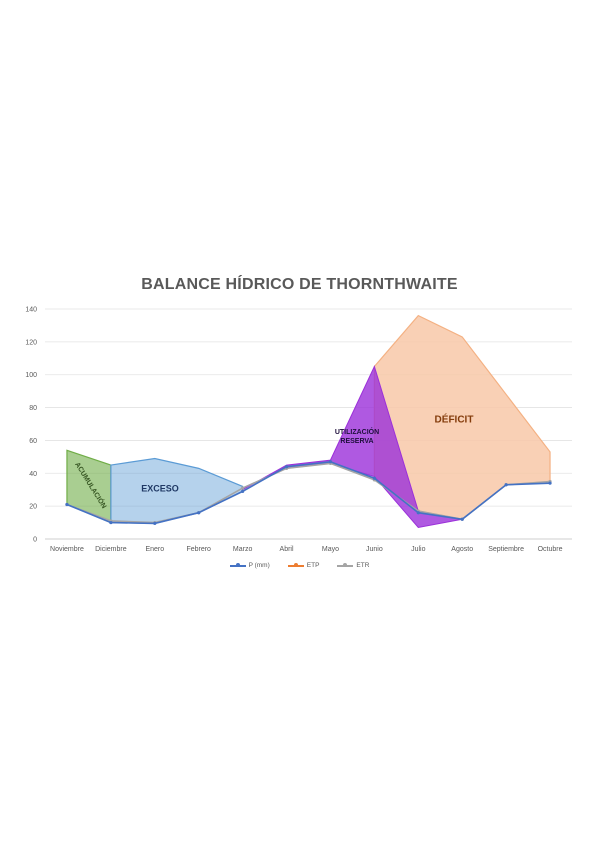 Image resolution: width=599 pixels, height=848 pixels. What do you see at coordinates (506, 549) in the screenshot?
I see `x-tick-label: Septiembre` at bounding box center [506, 549].